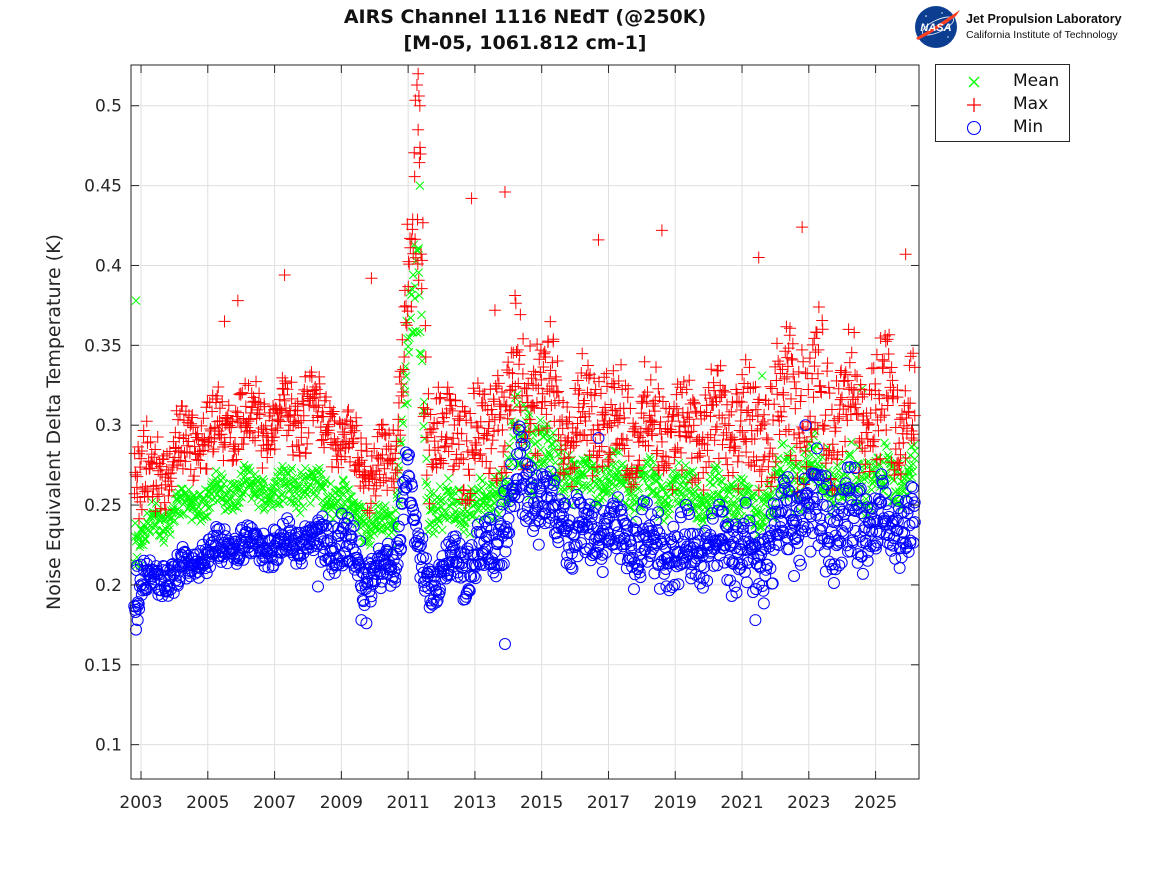  What do you see at coordinates (103, 346) in the screenshot?
I see `y-tick-label: 0.35` at bounding box center [103, 346].